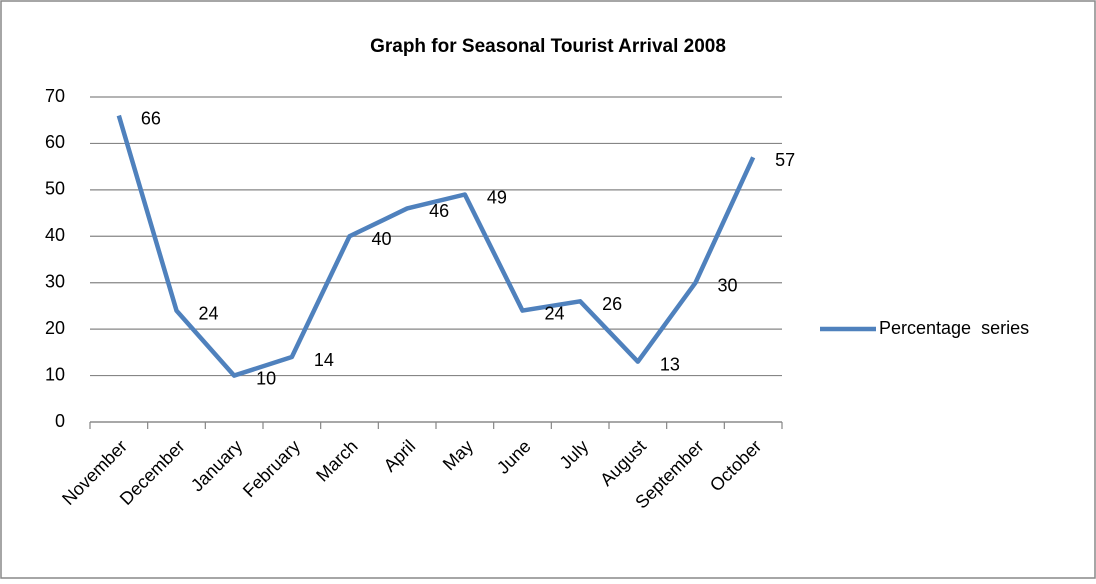  What do you see at coordinates (954, 328) in the screenshot?
I see `legend-label: Percentage series` at bounding box center [954, 328].